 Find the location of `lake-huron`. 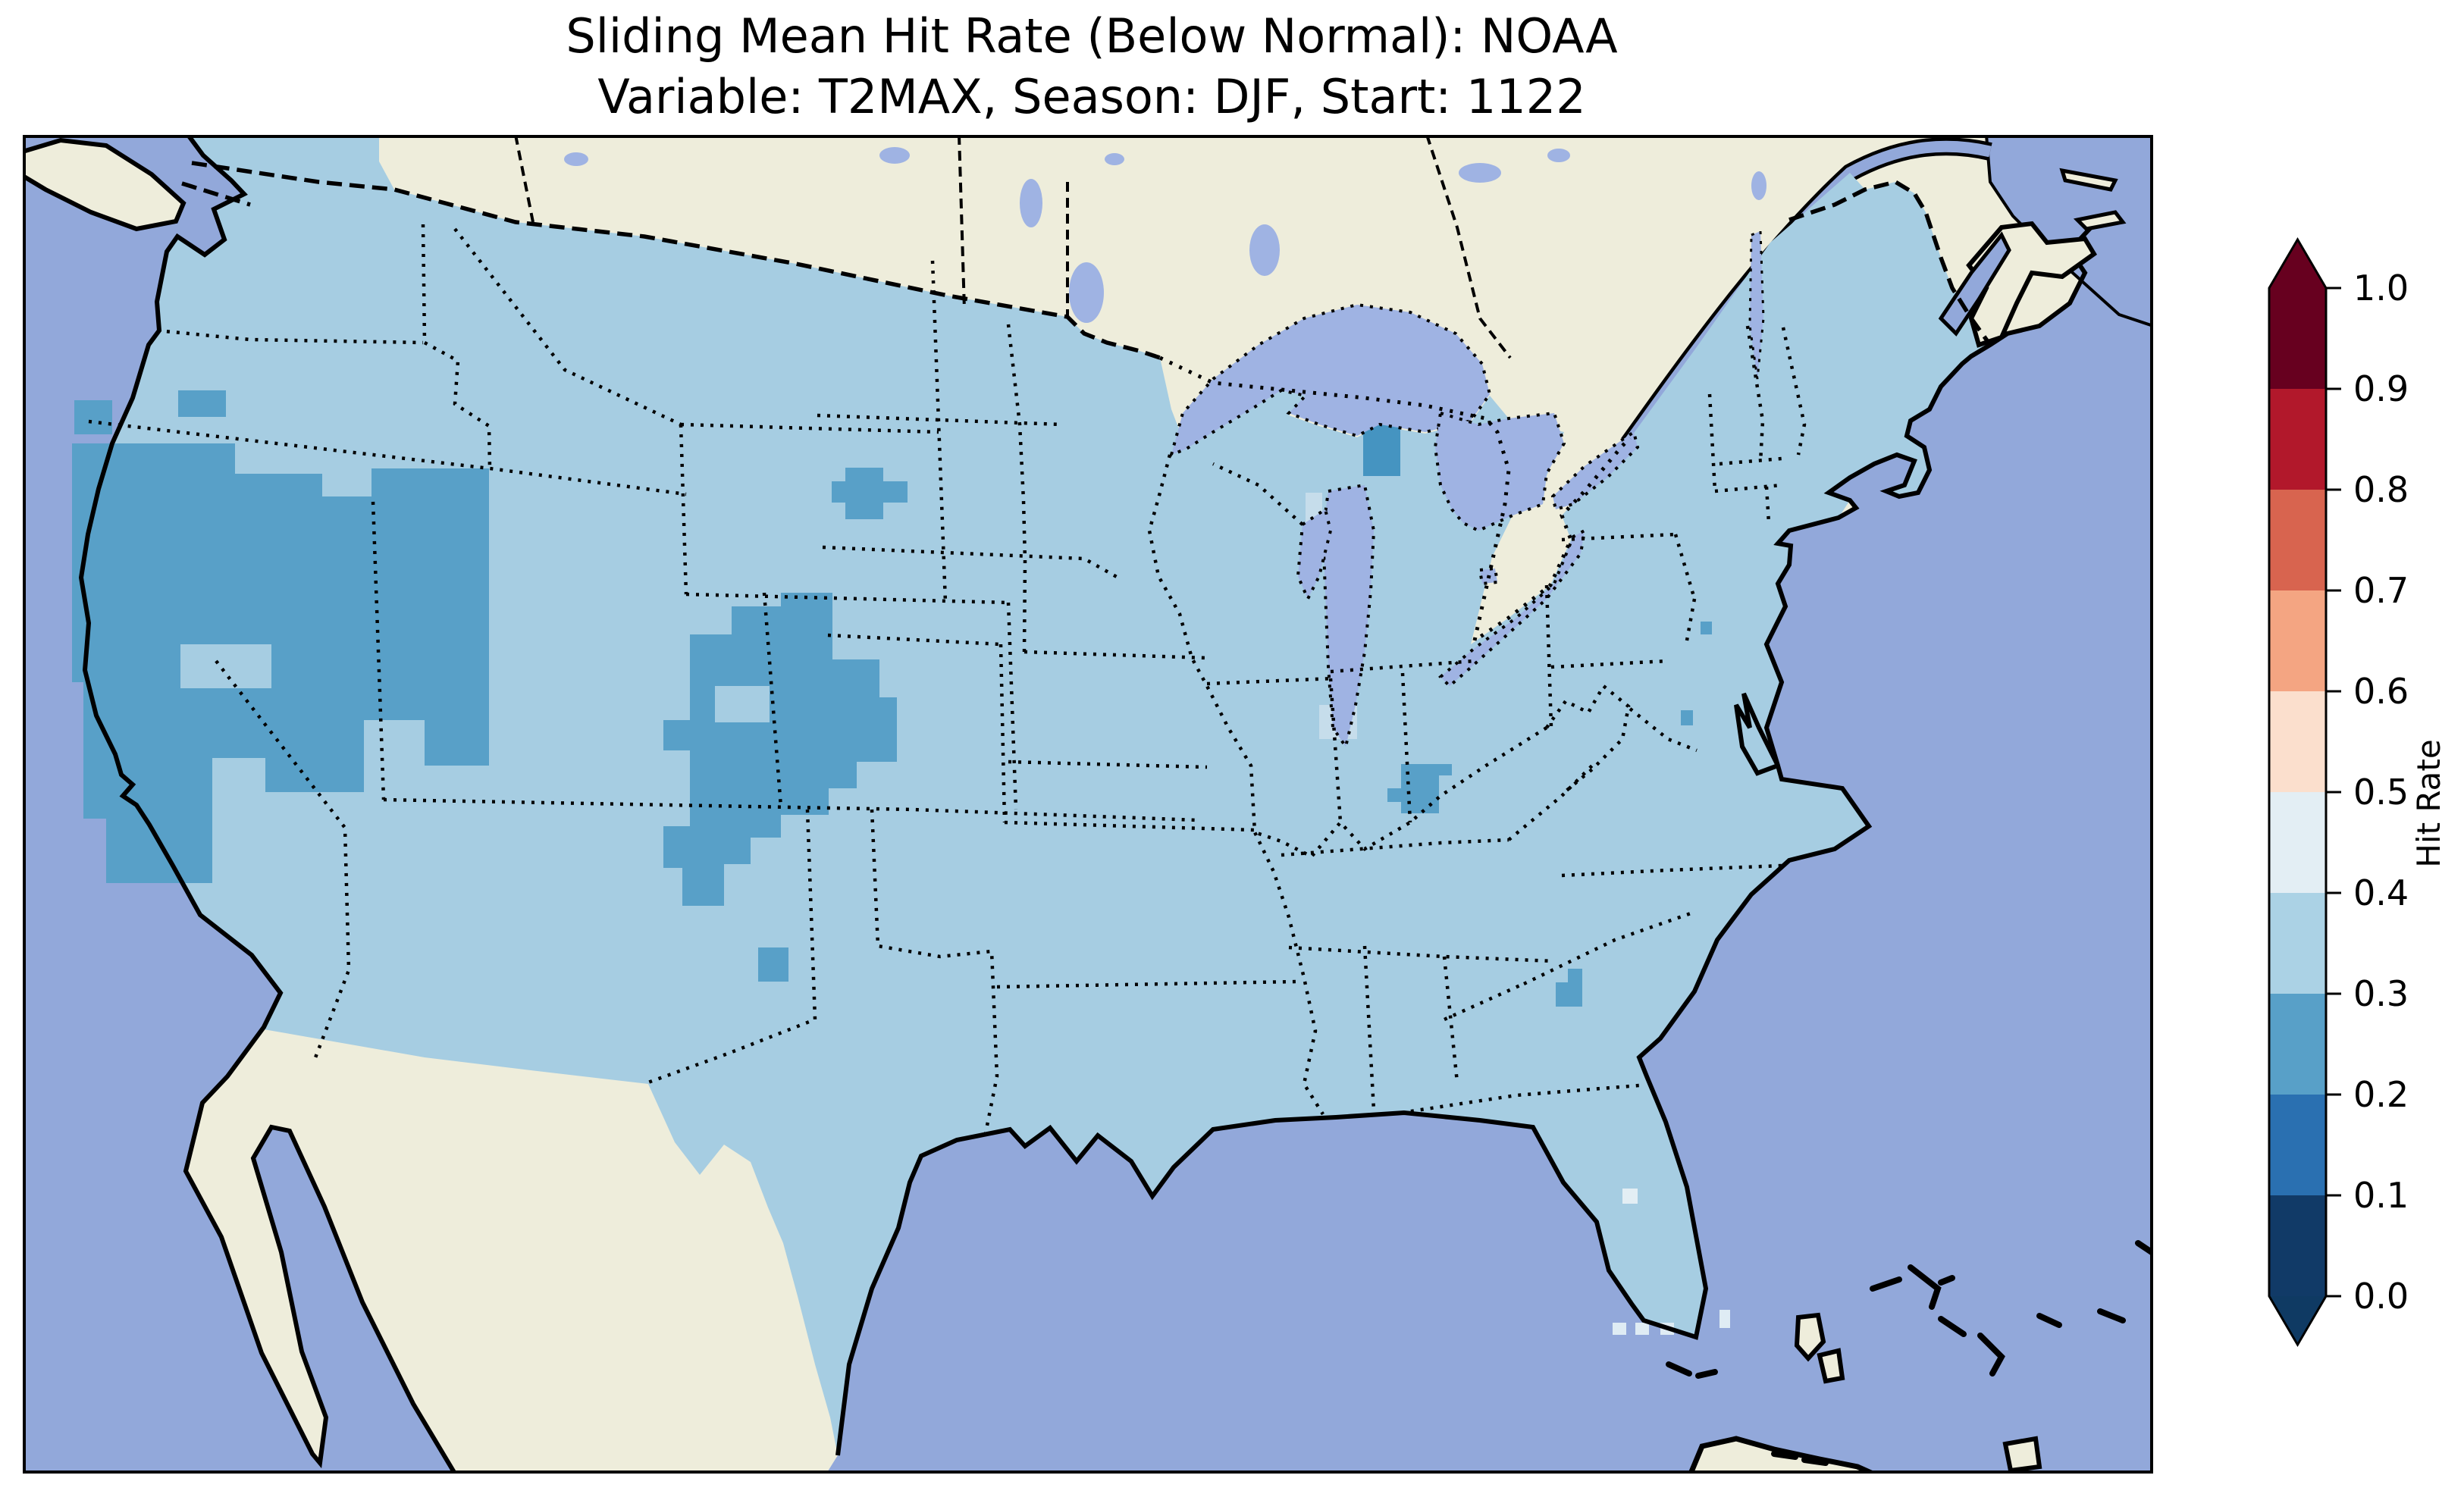

lake-huron is located at coordinates (1499, 472).